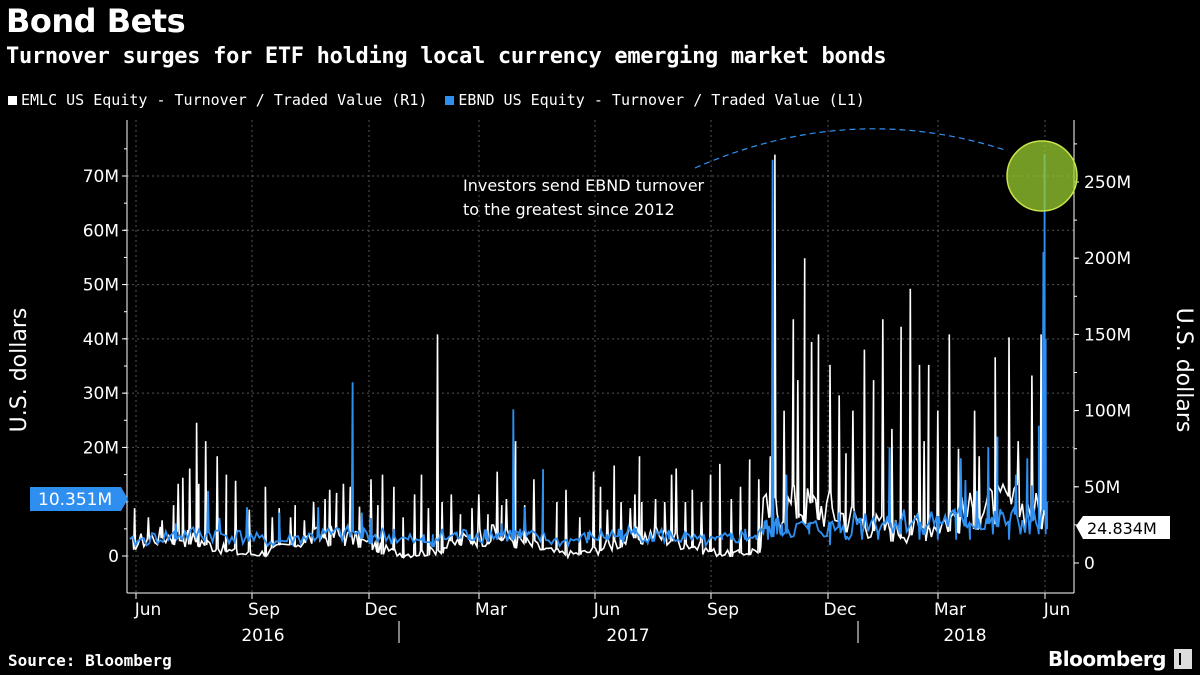  What do you see at coordinates (1102, 488) in the screenshot?
I see `right-tick-label: 50M` at bounding box center [1102, 488].